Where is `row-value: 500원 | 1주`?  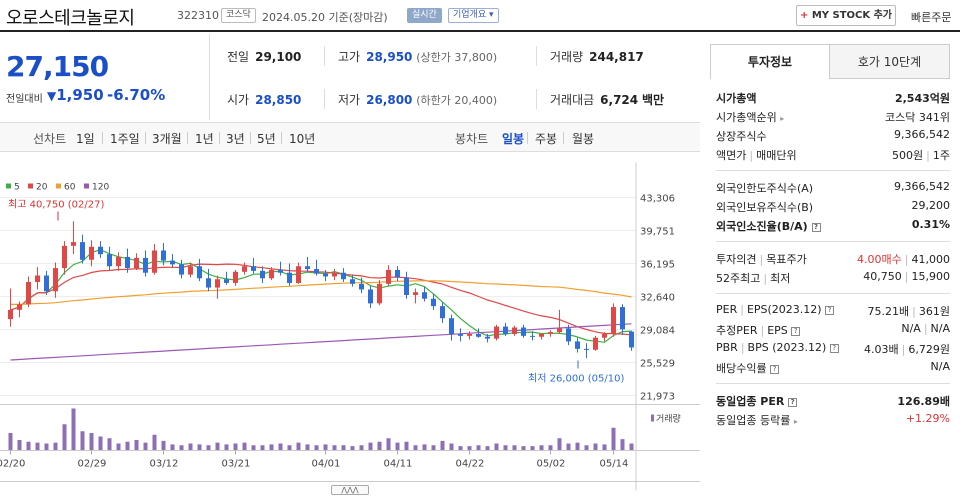
row-value: 500원 | 1주 is located at coordinates (921, 155).